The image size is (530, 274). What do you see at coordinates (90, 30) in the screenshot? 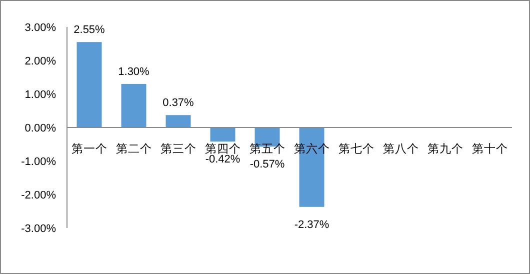
I see `data-label: 2.55%` at bounding box center [90, 30].